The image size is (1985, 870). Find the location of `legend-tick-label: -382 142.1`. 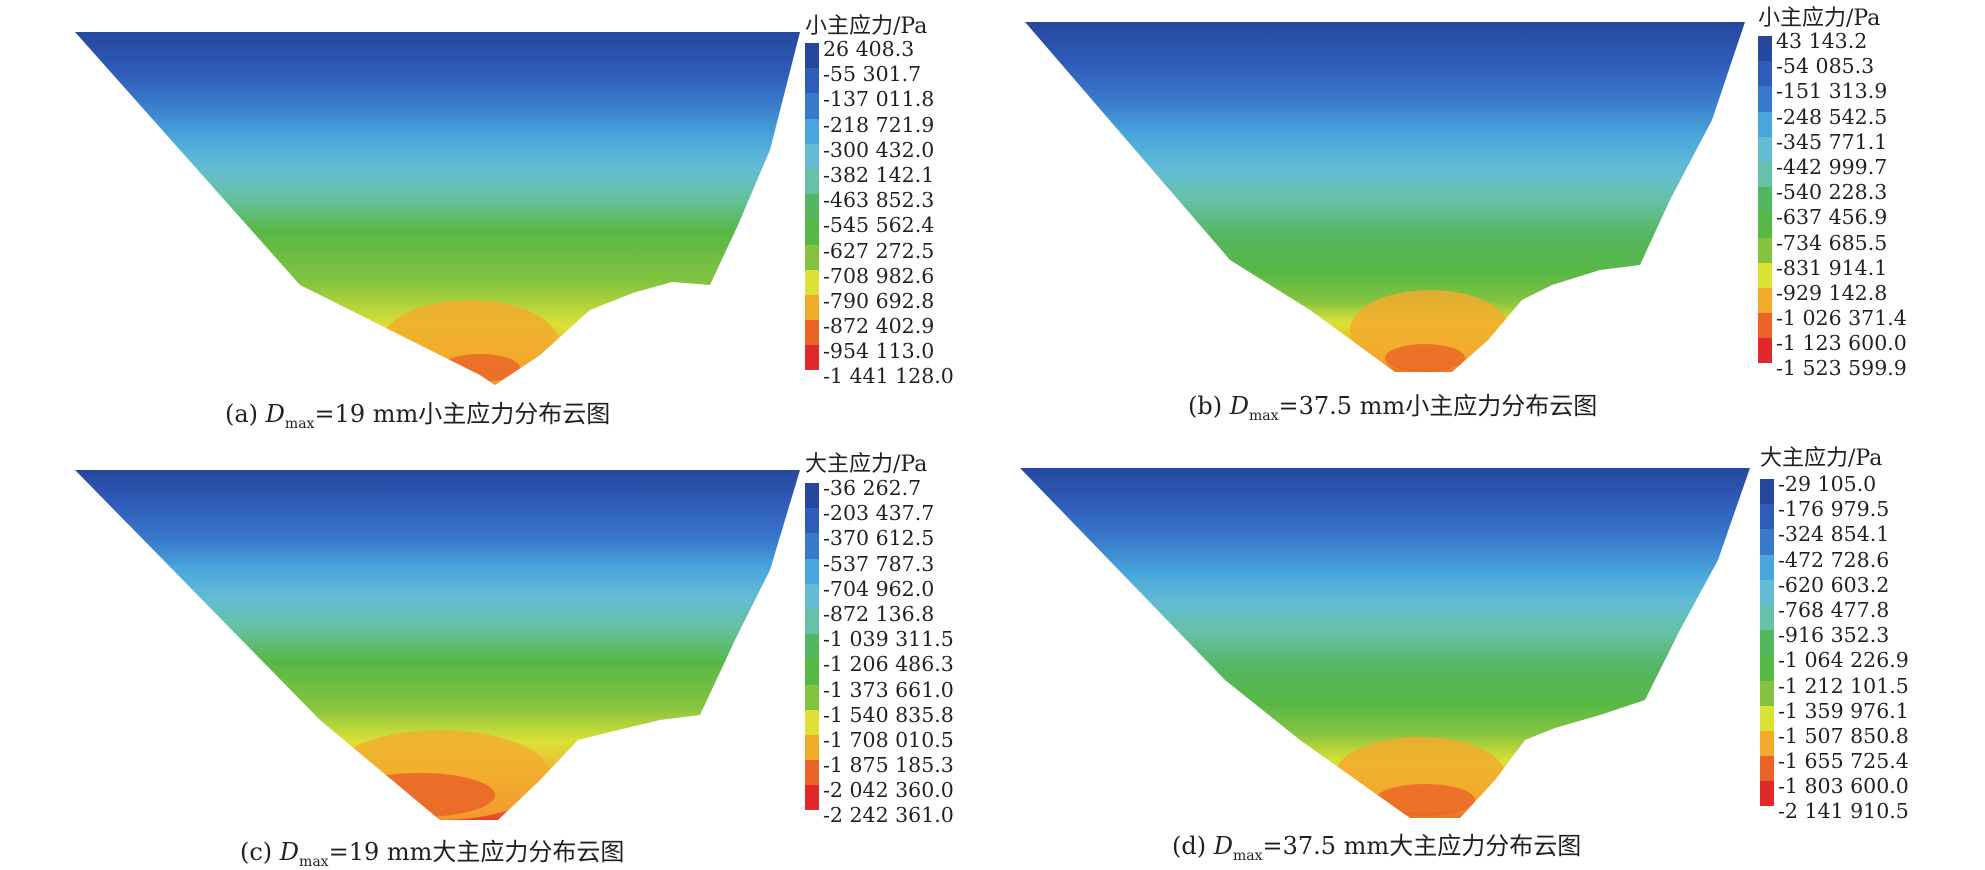

legend-tick-label: -382 142.1 is located at coordinates (879, 174).